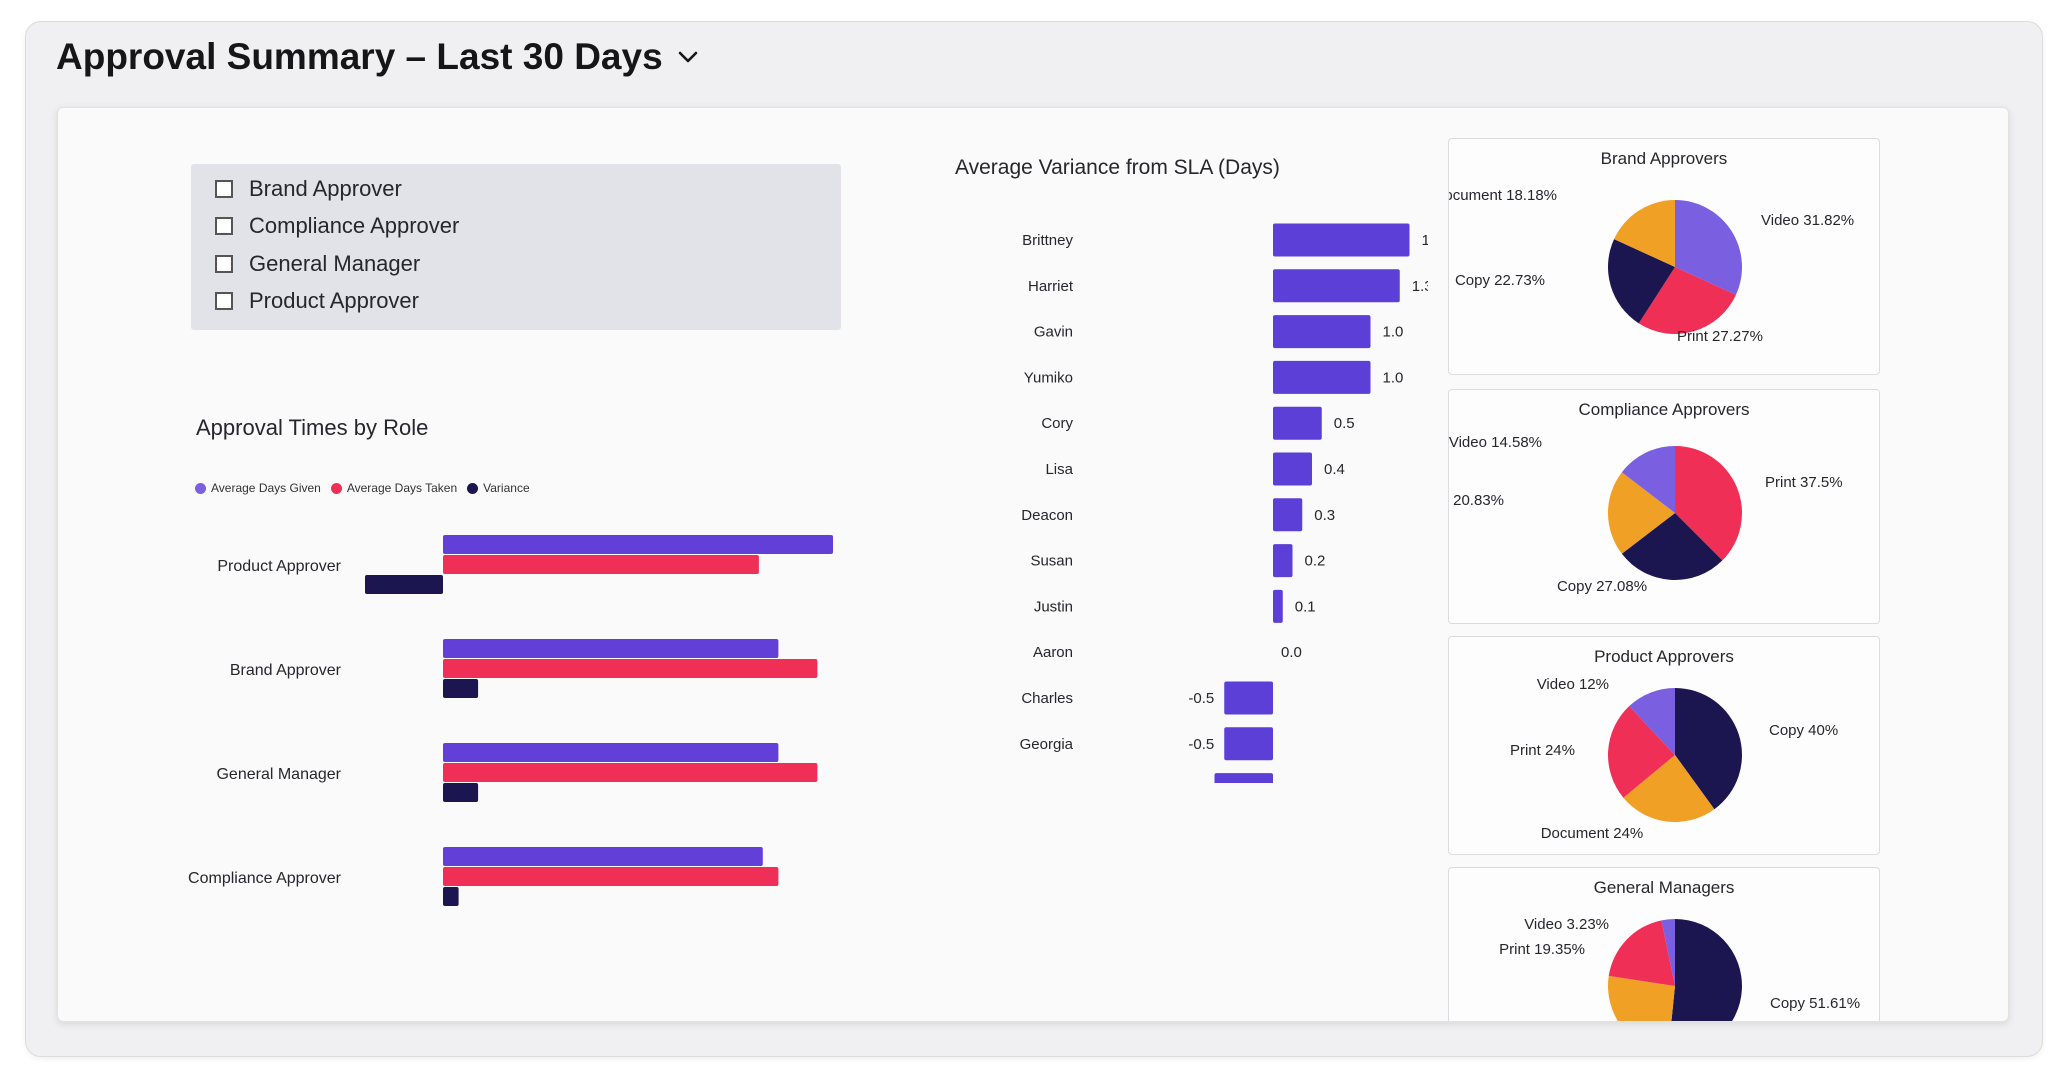  I want to click on filter-label: General Manager, so click(335, 263).